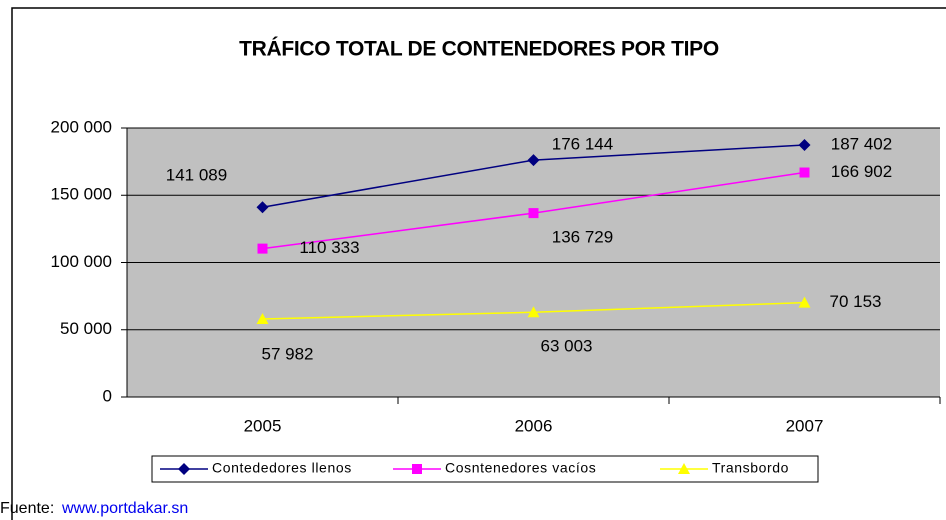 The image size is (946, 520). What do you see at coordinates (81, 126) in the screenshot?
I see `y-tick-label: 200 000` at bounding box center [81, 126].